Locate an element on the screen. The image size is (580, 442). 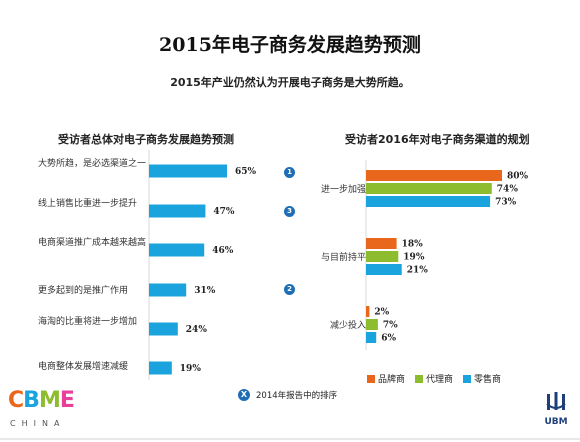
left-category-label: 电商整体发展增速减缓 is located at coordinates (83, 367).